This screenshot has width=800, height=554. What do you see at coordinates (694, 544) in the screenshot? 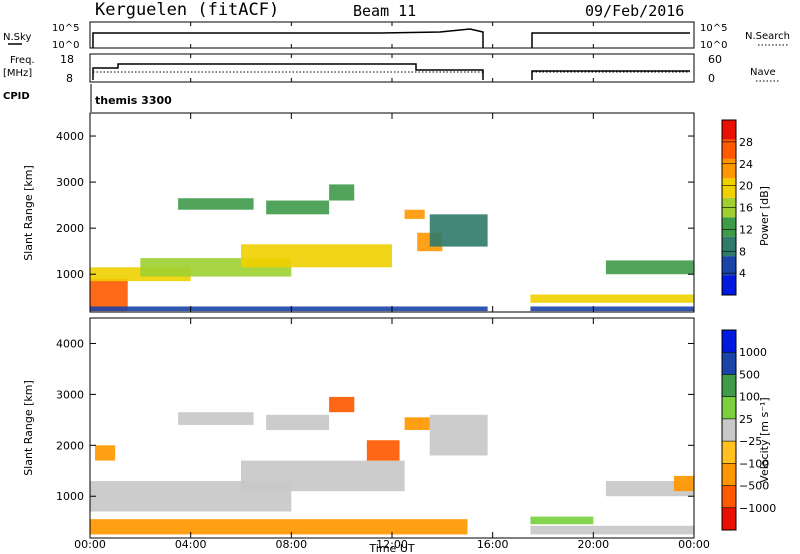
I see `x-tick-label-6: 00:00` at bounding box center [694, 544].